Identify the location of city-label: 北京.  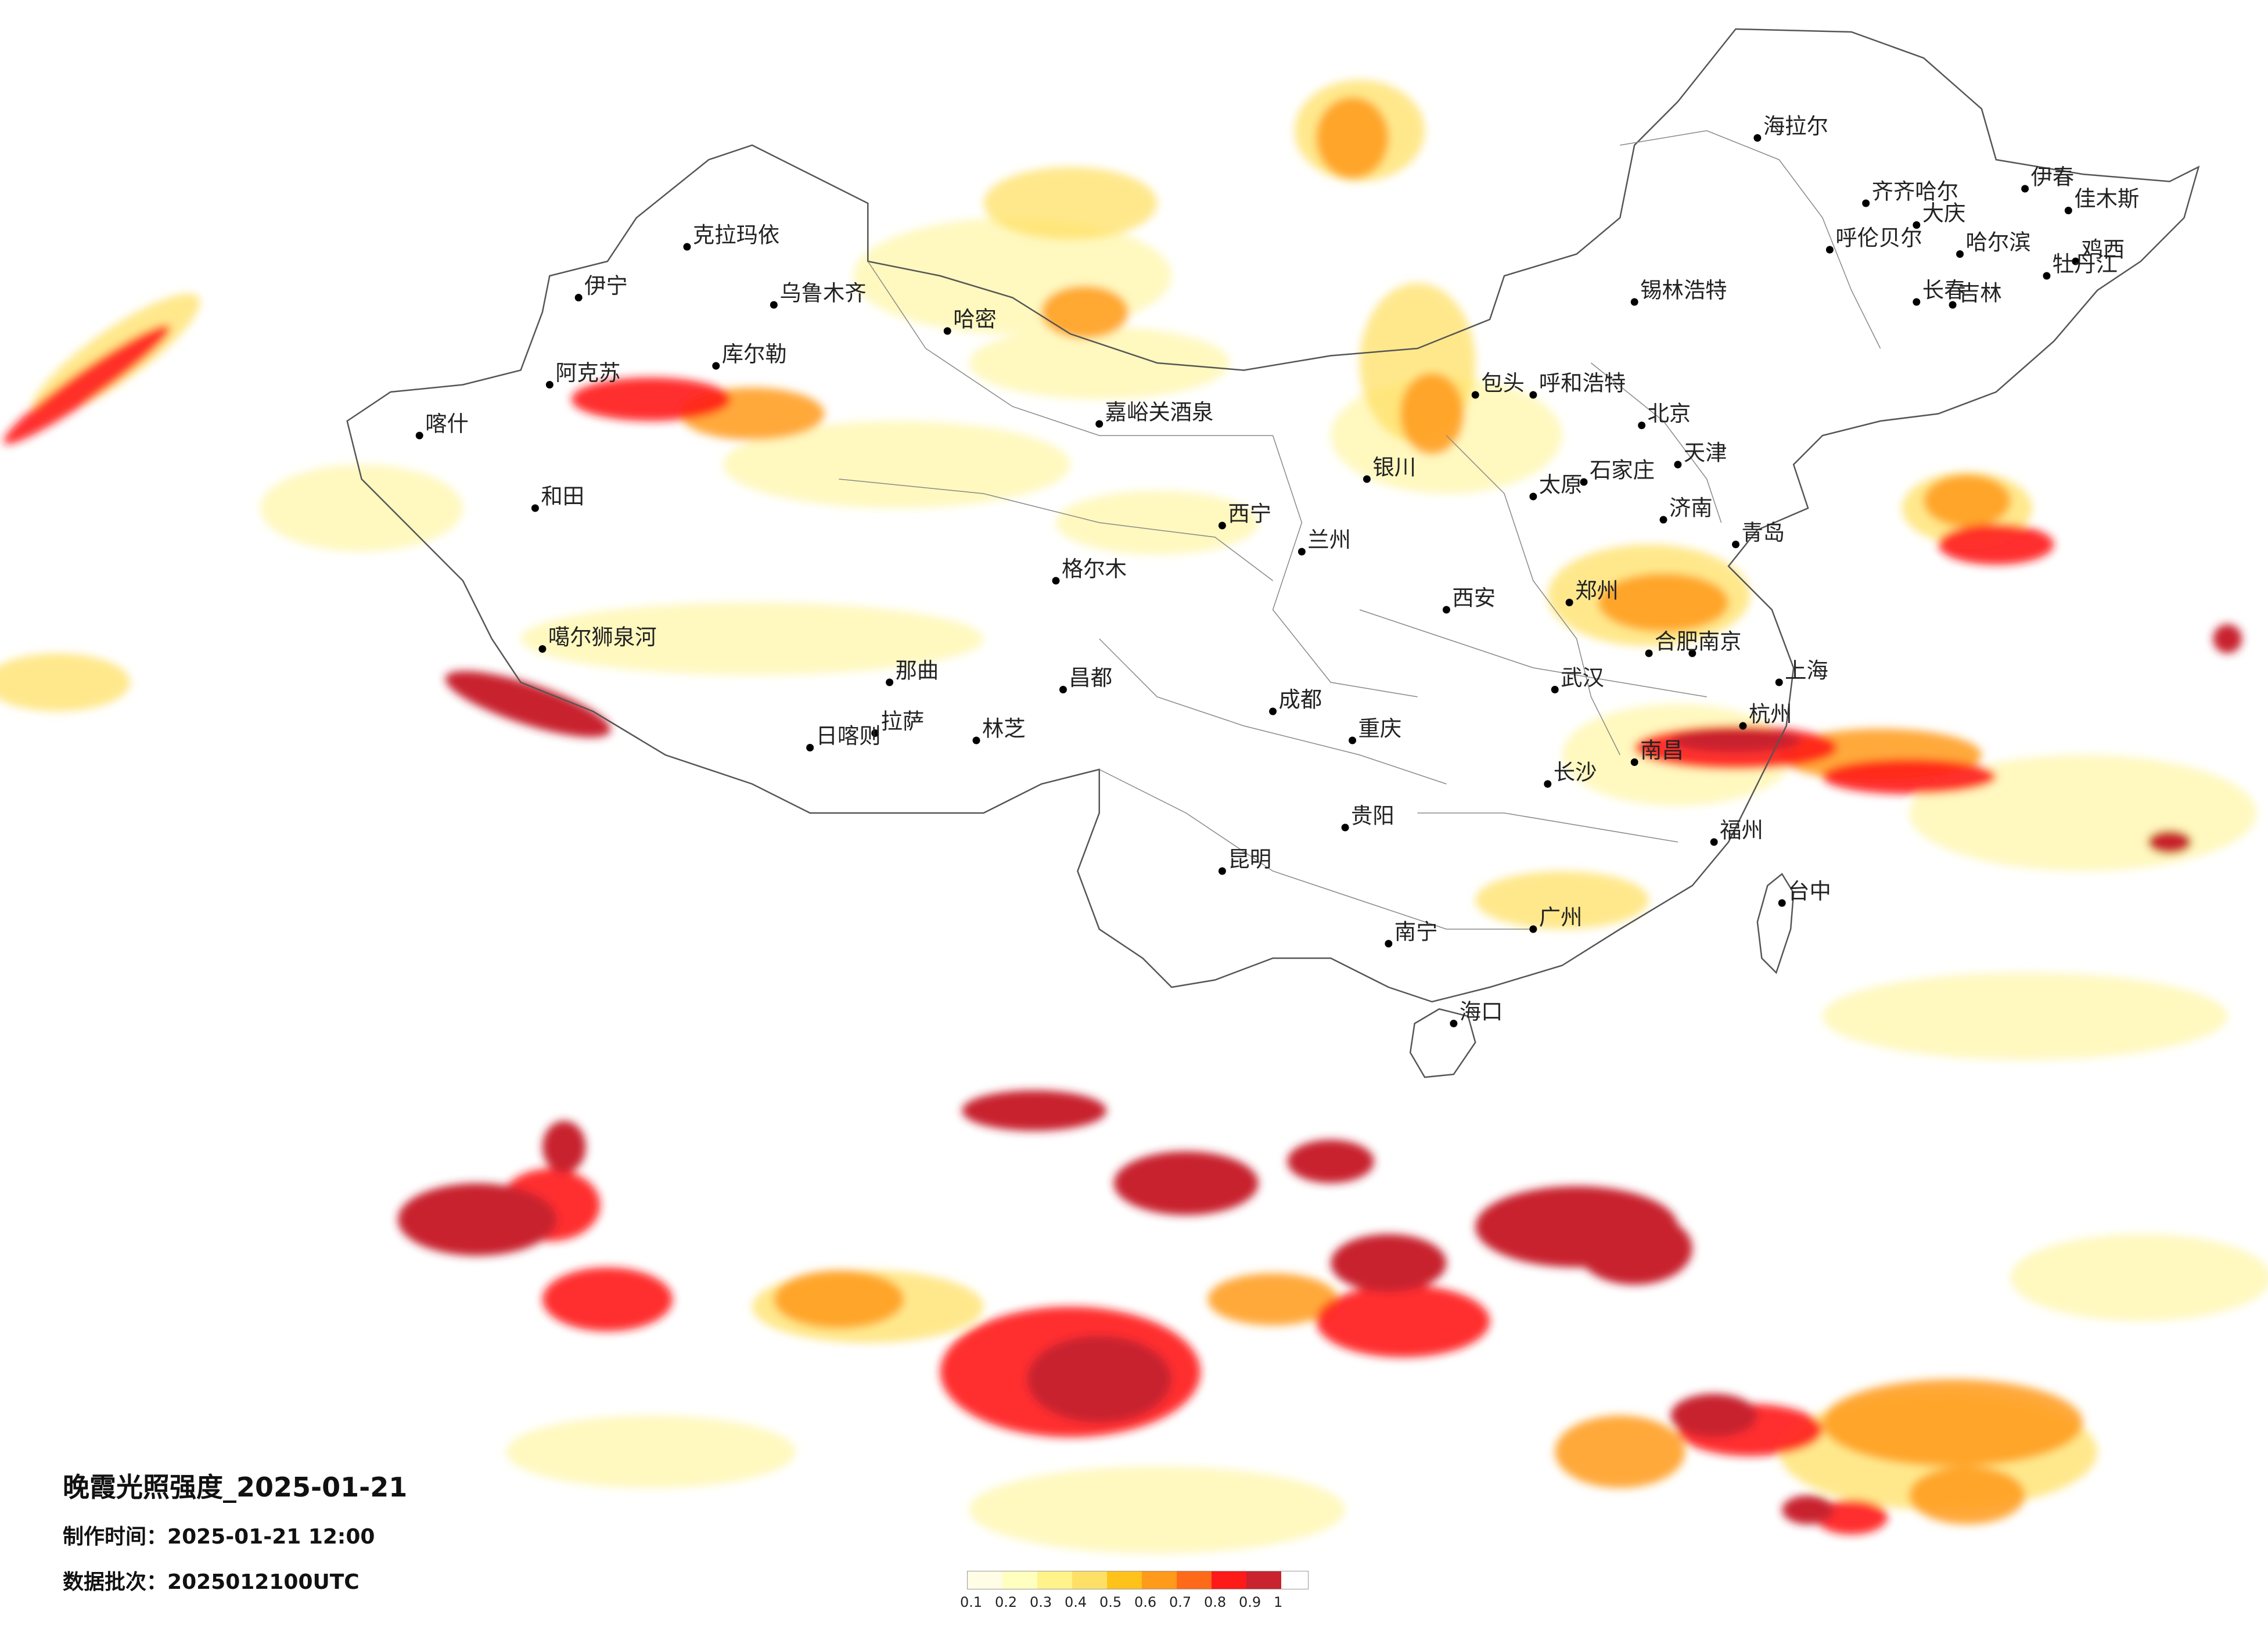
(1669, 413).